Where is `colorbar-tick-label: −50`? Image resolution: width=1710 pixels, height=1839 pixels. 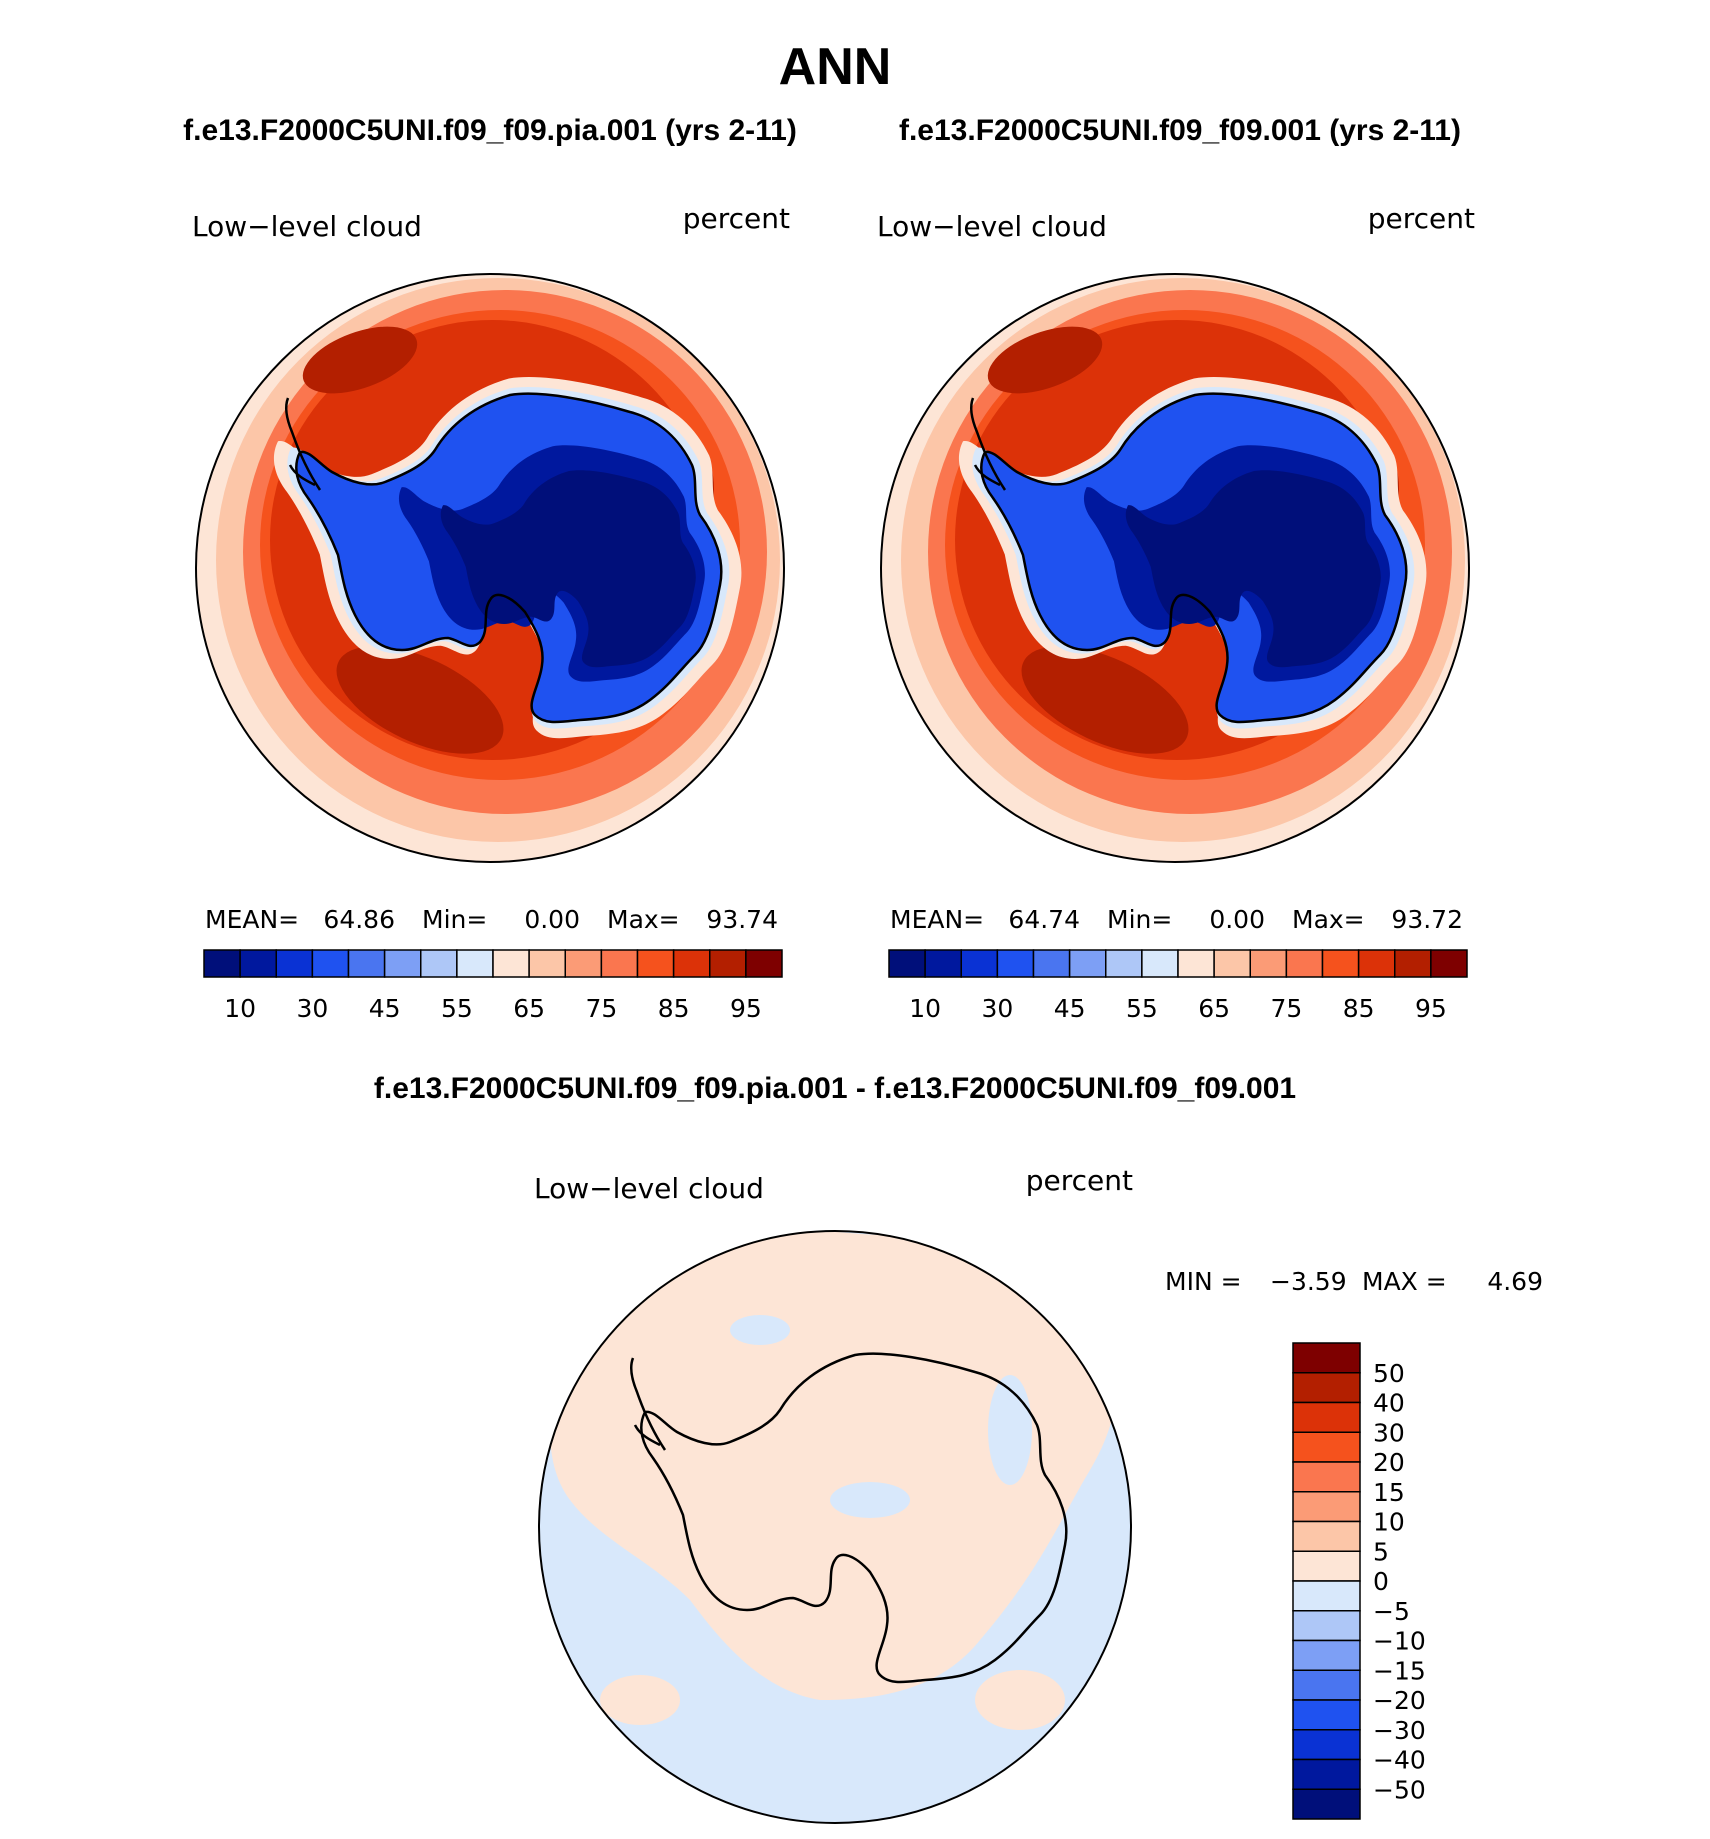 colorbar-tick-label: −50 is located at coordinates (1399, 1789).